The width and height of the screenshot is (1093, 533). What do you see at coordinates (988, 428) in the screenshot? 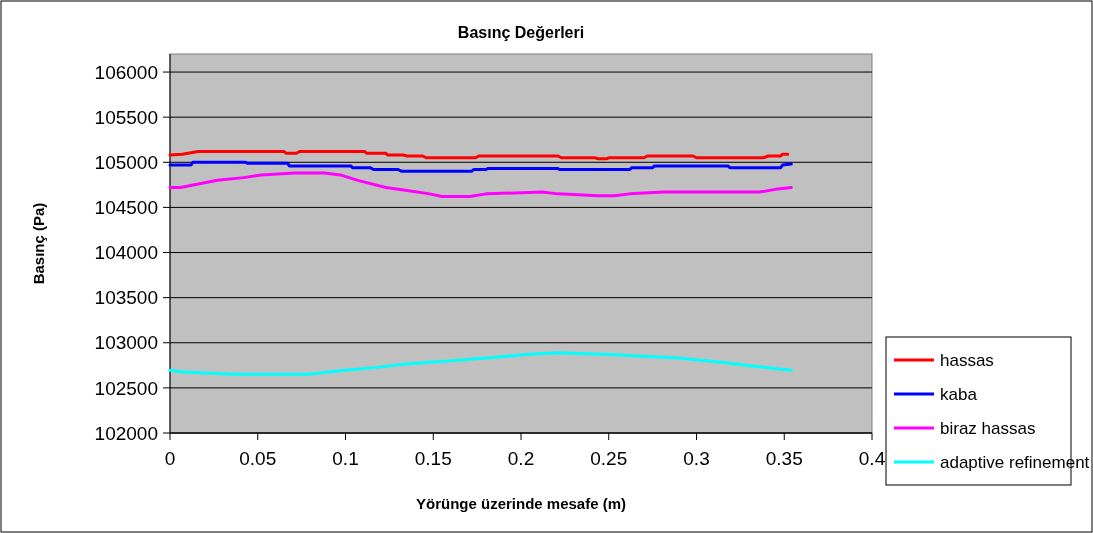
I see `legend-label: biraz hassas` at bounding box center [988, 428].